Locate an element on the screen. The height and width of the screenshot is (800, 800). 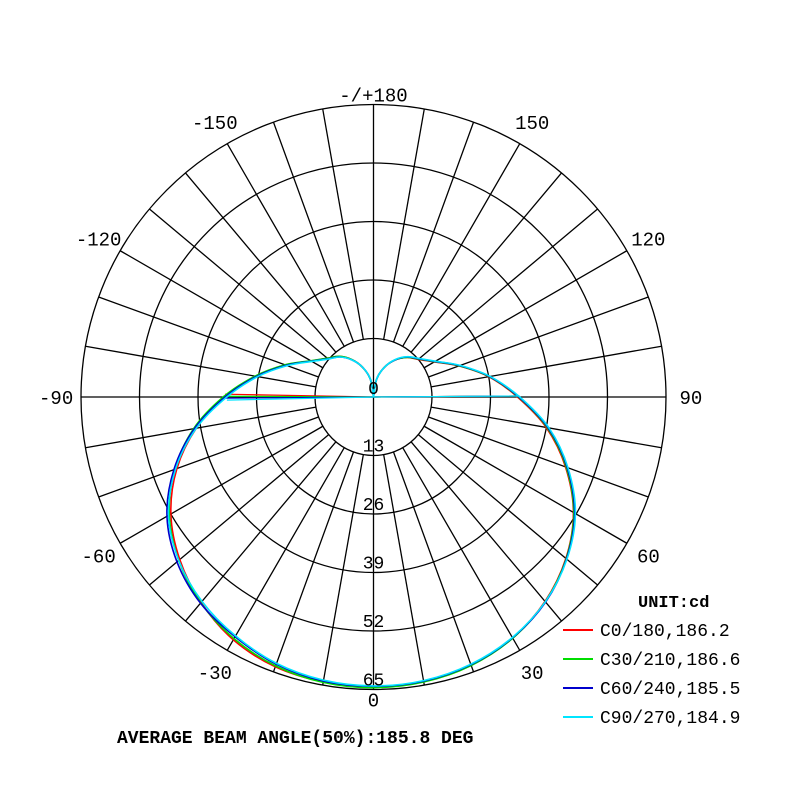
angle-label: 0 is located at coordinates (373, 702).